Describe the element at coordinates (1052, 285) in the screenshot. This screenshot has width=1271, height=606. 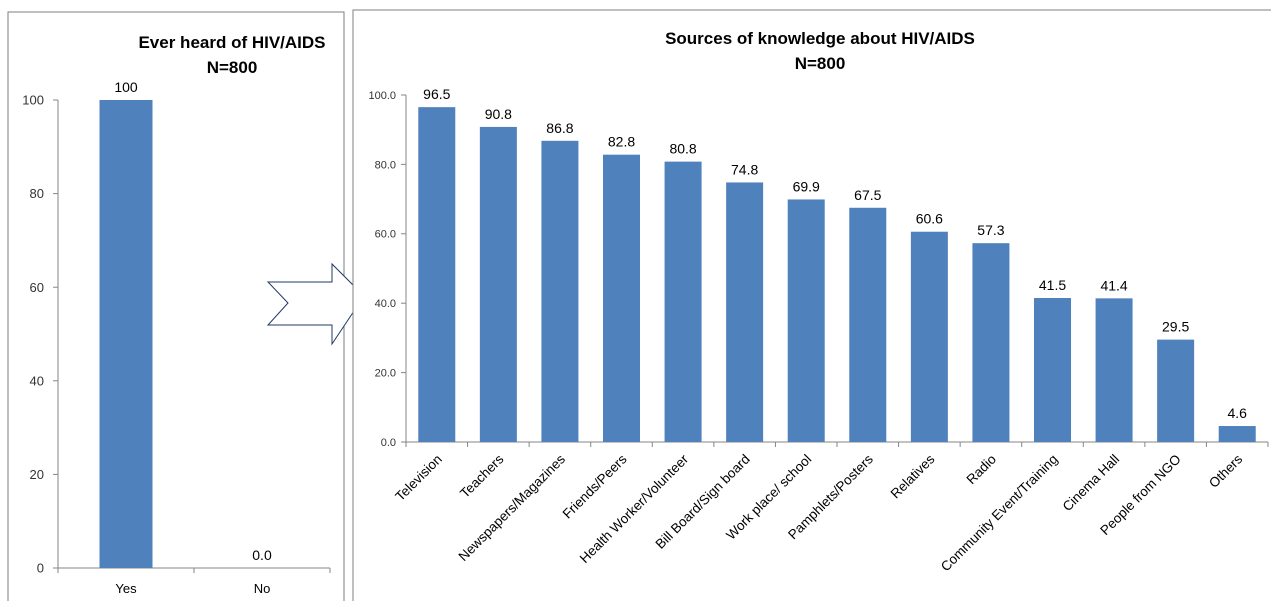
I see `sources-data-label: 41.5` at that location.